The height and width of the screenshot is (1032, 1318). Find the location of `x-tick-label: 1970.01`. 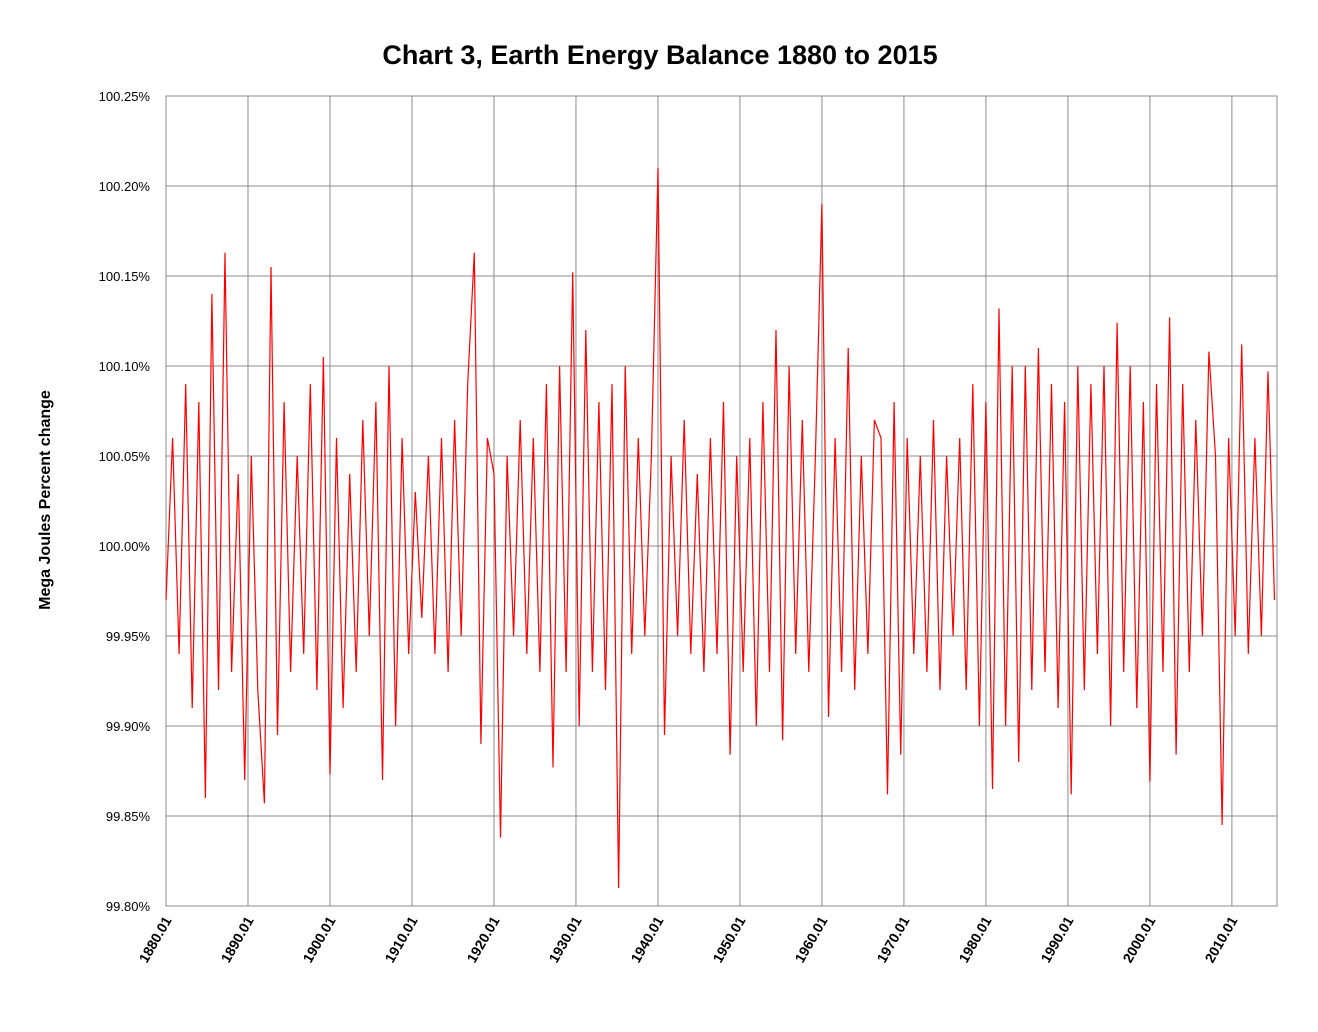

x-tick-label: 1970.01 is located at coordinates (892, 939).